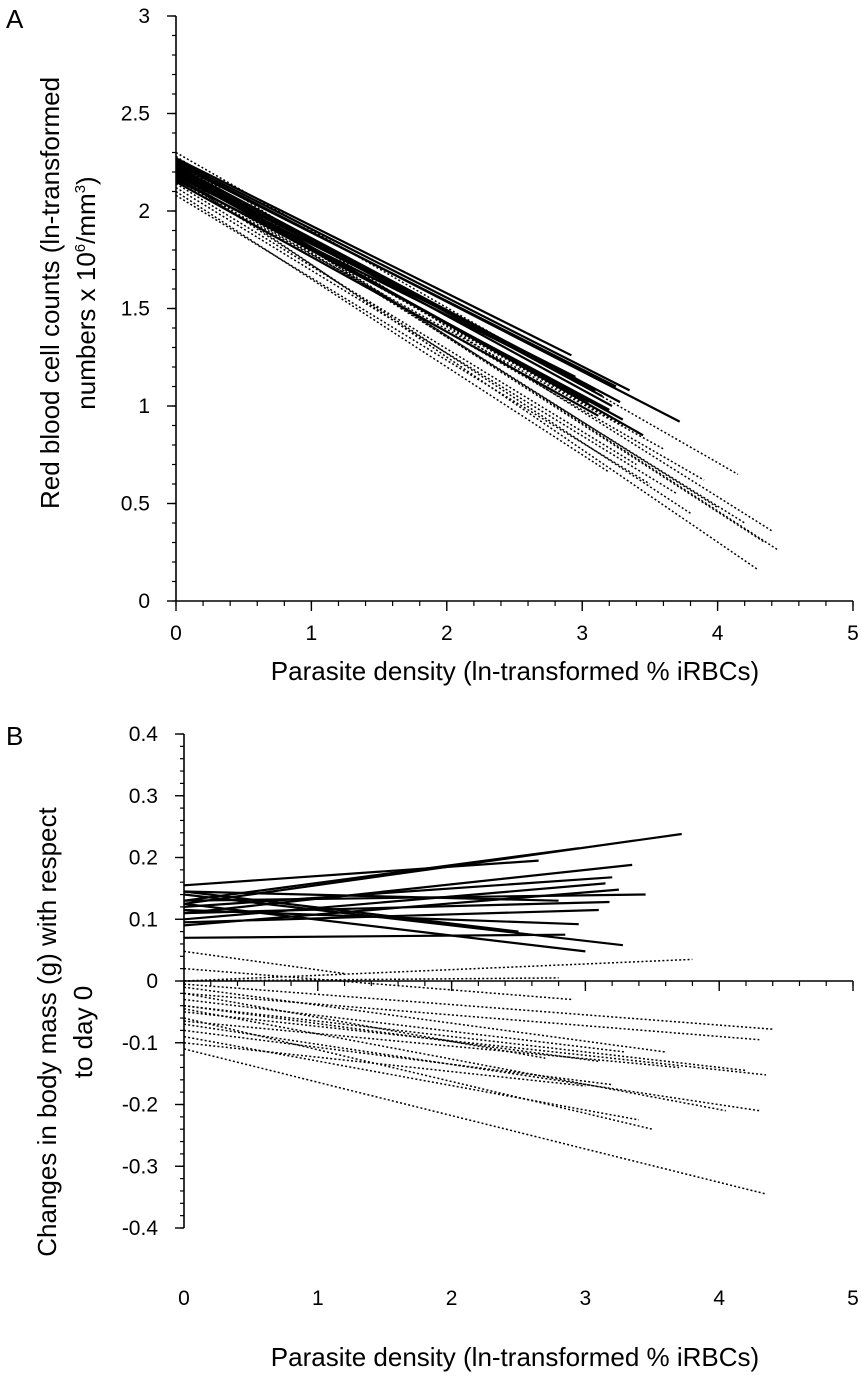 This screenshot has width=862, height=1383. I want to click on panel-a-series-line-23-dotted, so click(440, 328).